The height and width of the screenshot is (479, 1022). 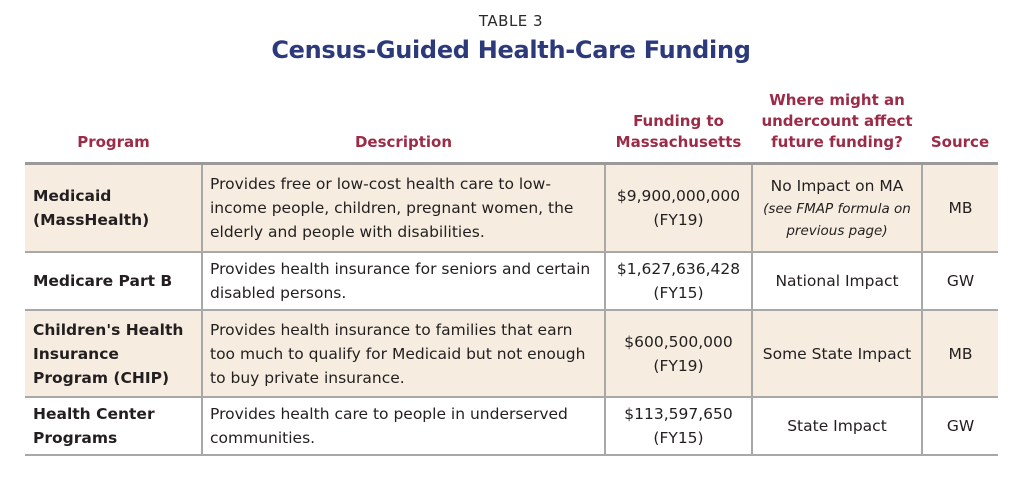 What do you see at coordinates (678, 414) in the screenshot?
I see `funding-amount: $113,597,650` at bounding box center [678, 414].